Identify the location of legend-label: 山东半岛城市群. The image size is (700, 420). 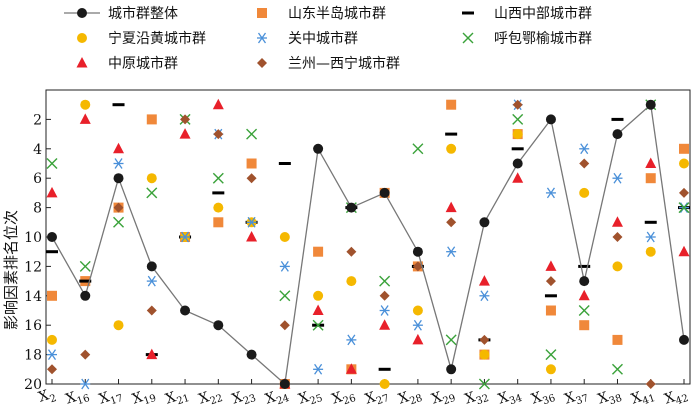
(337, 13).